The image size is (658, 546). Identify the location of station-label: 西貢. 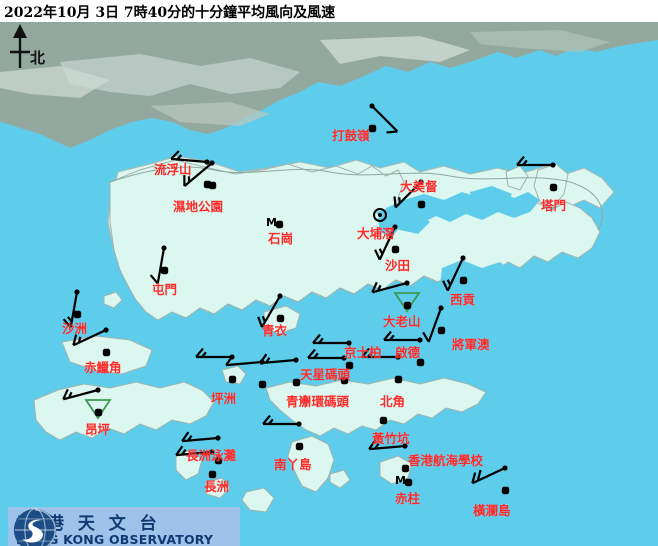
(463, 299).